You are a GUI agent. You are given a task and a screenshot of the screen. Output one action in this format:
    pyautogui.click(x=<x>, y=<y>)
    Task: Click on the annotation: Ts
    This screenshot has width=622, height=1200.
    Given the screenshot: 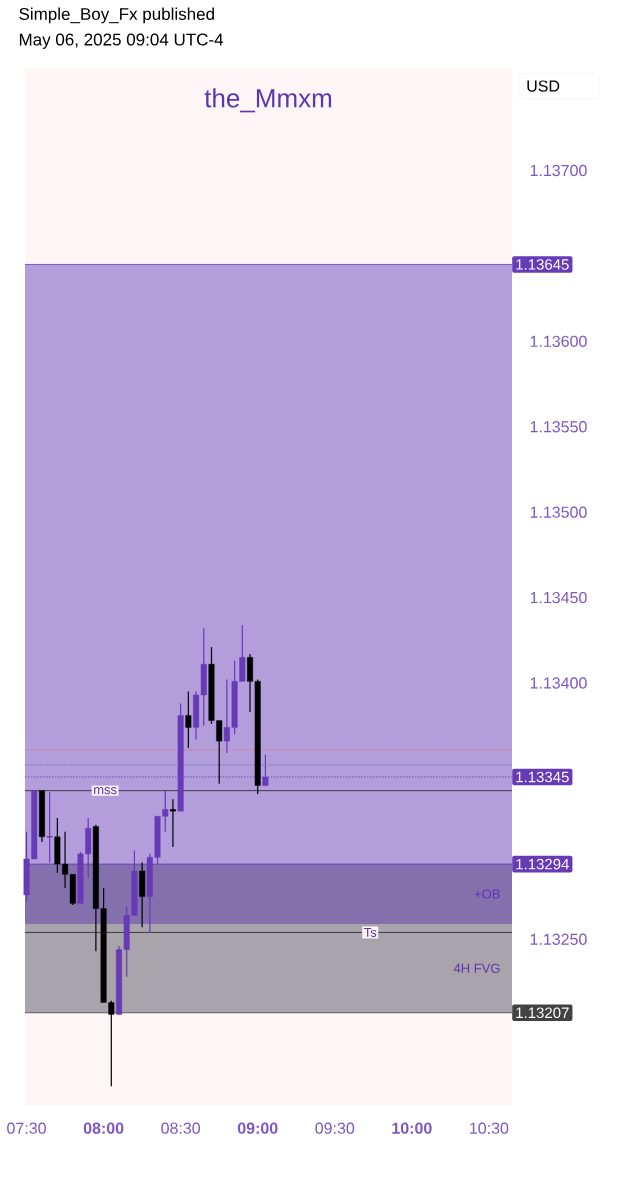 What is the action you would take?
    pyautogui.click(x=370, y=932)
    